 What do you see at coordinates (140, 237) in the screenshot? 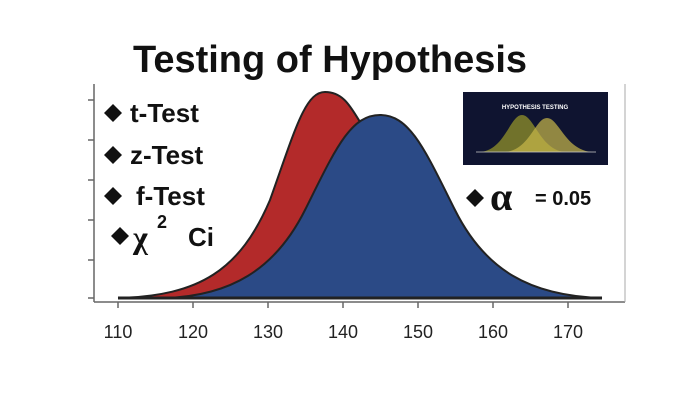
I see `chi-symbol: χ` at bounding box center [140, 237].